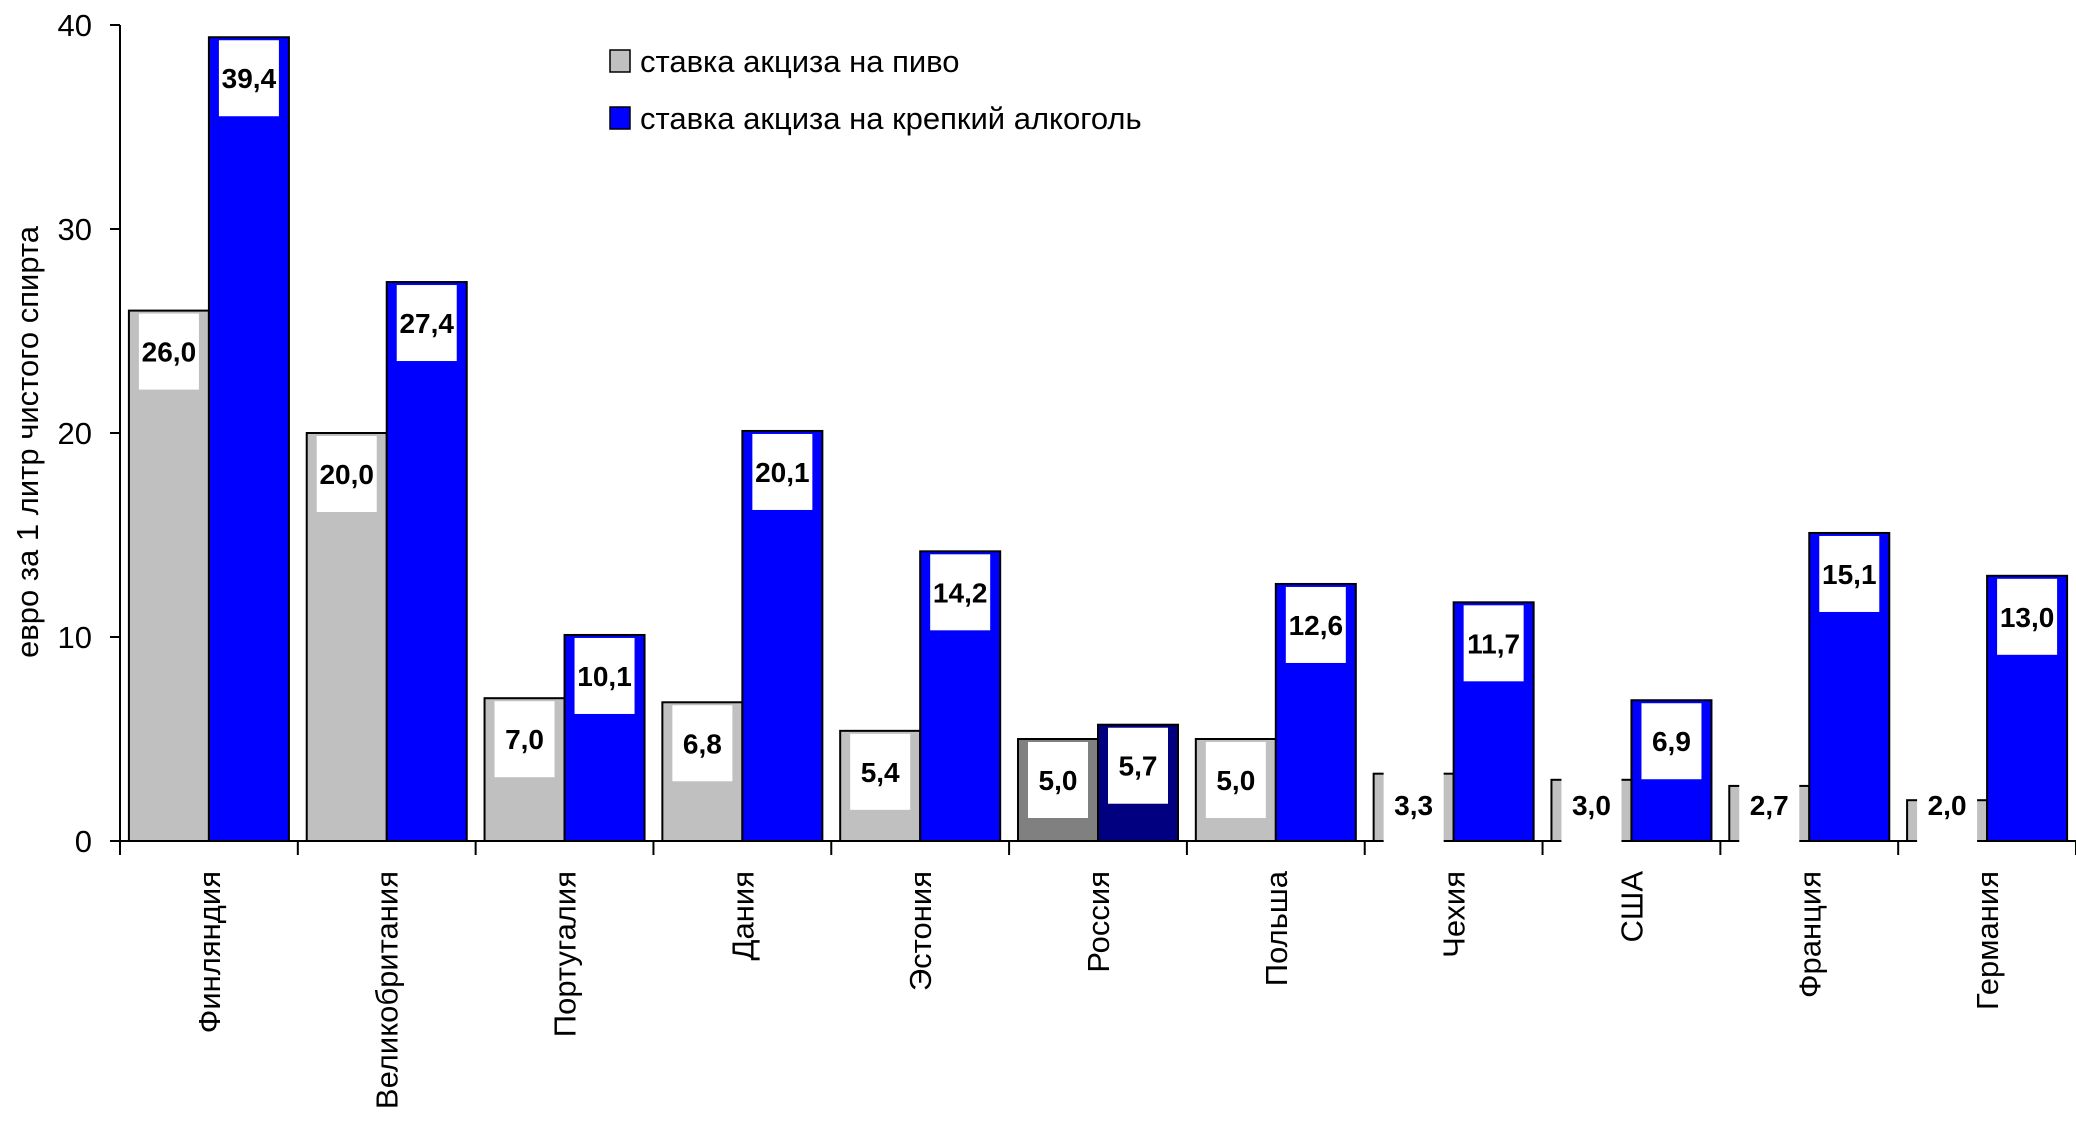  I want to click on data-label: 26,0, so click(169, 352).